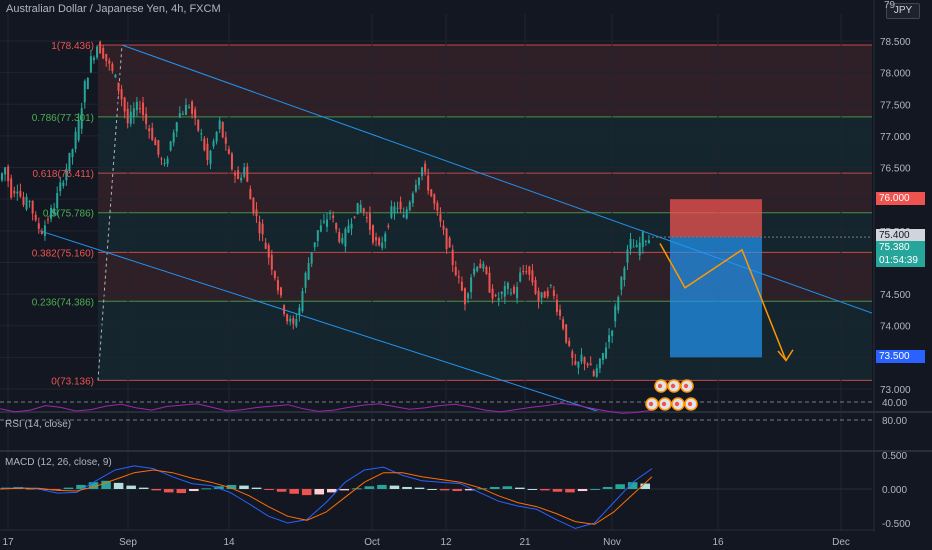 The width and height of the screenshot is (932, 550). I want to click on upper-box-price-tag: 76.000, so click(900, 198).